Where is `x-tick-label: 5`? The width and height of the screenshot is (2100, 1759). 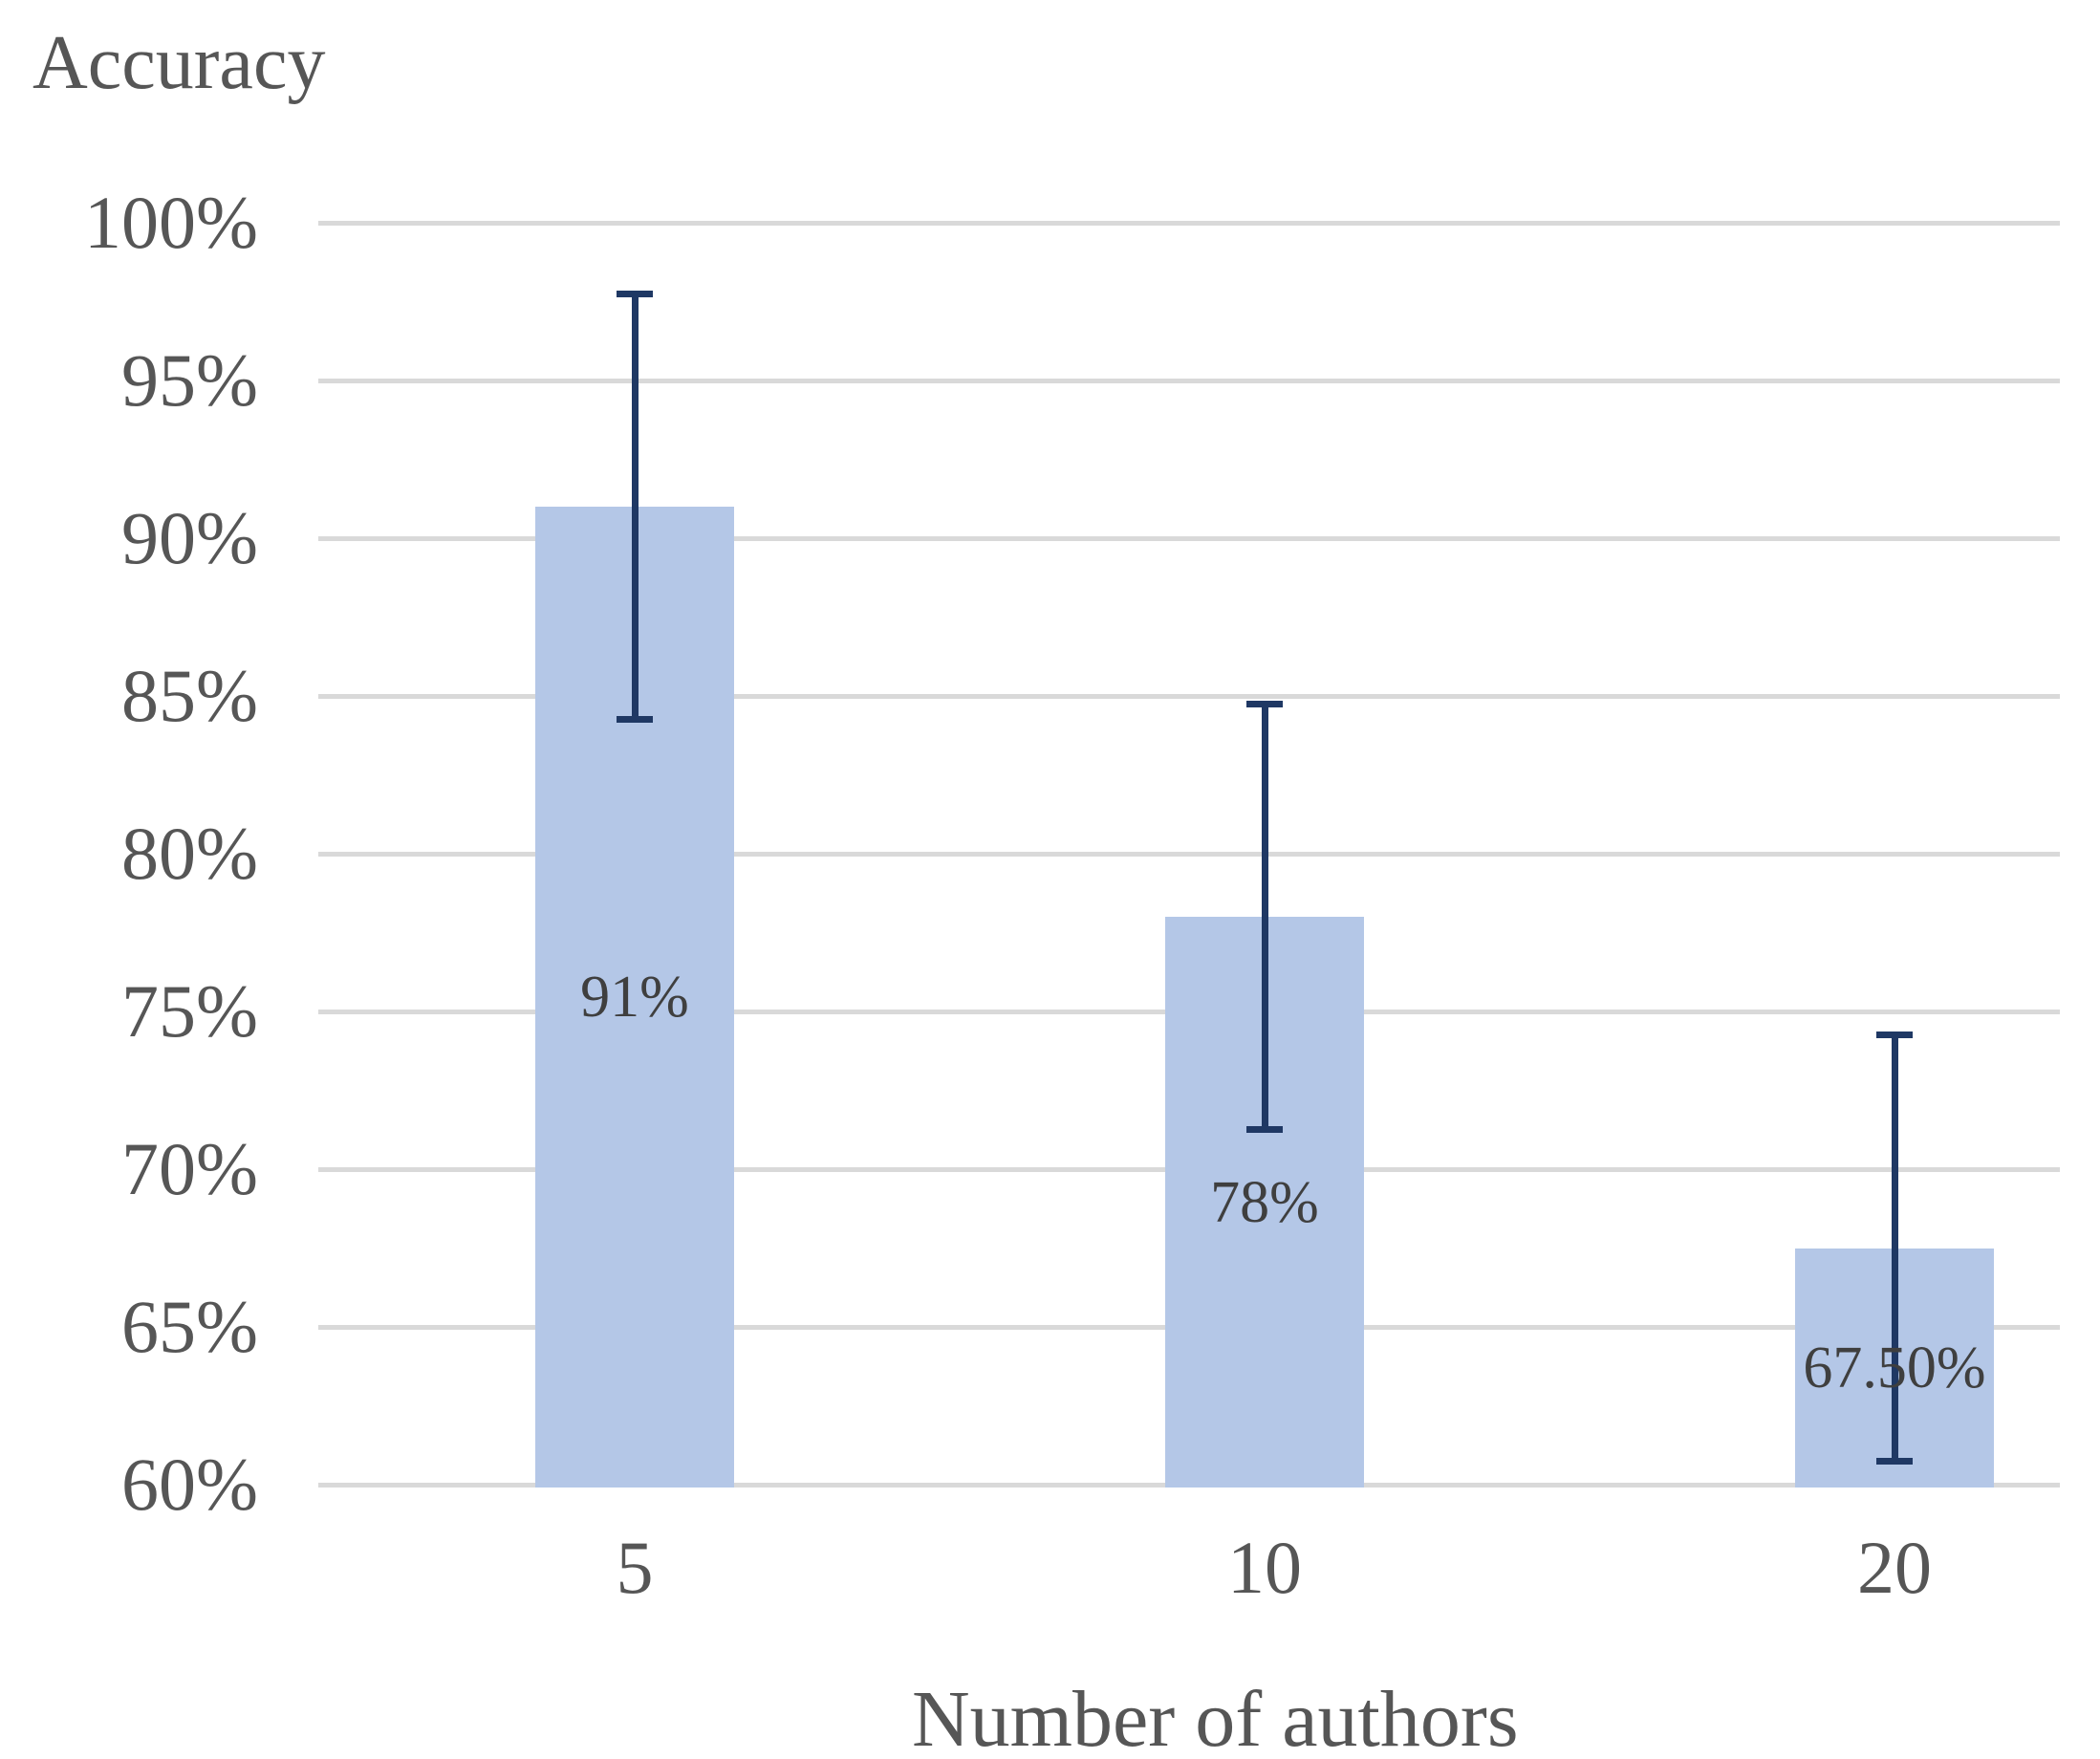 x-tick-label: 5 is located at coordinates (635, 1567).